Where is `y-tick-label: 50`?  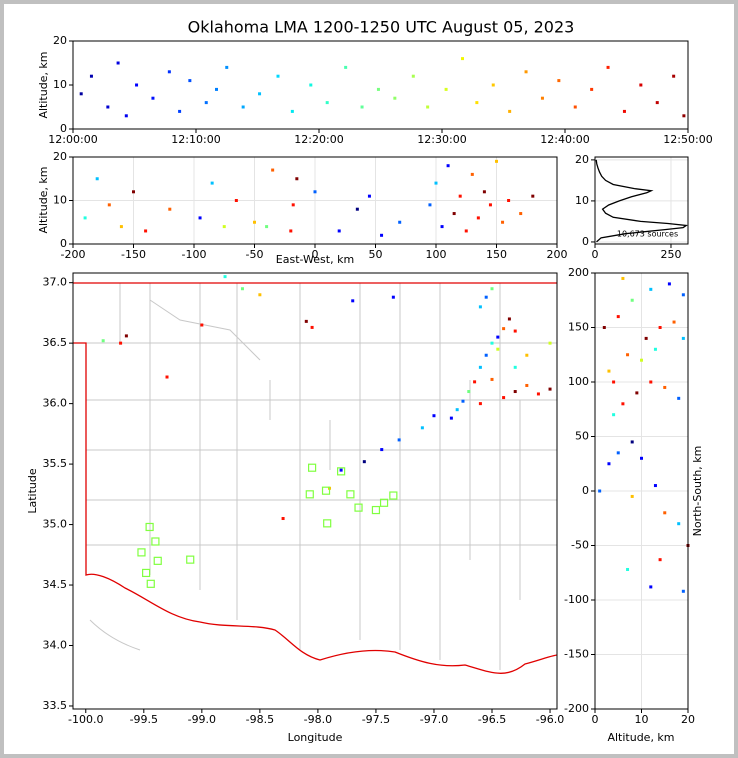
y-tick-label: 50 is located at coordinates (582, 436).